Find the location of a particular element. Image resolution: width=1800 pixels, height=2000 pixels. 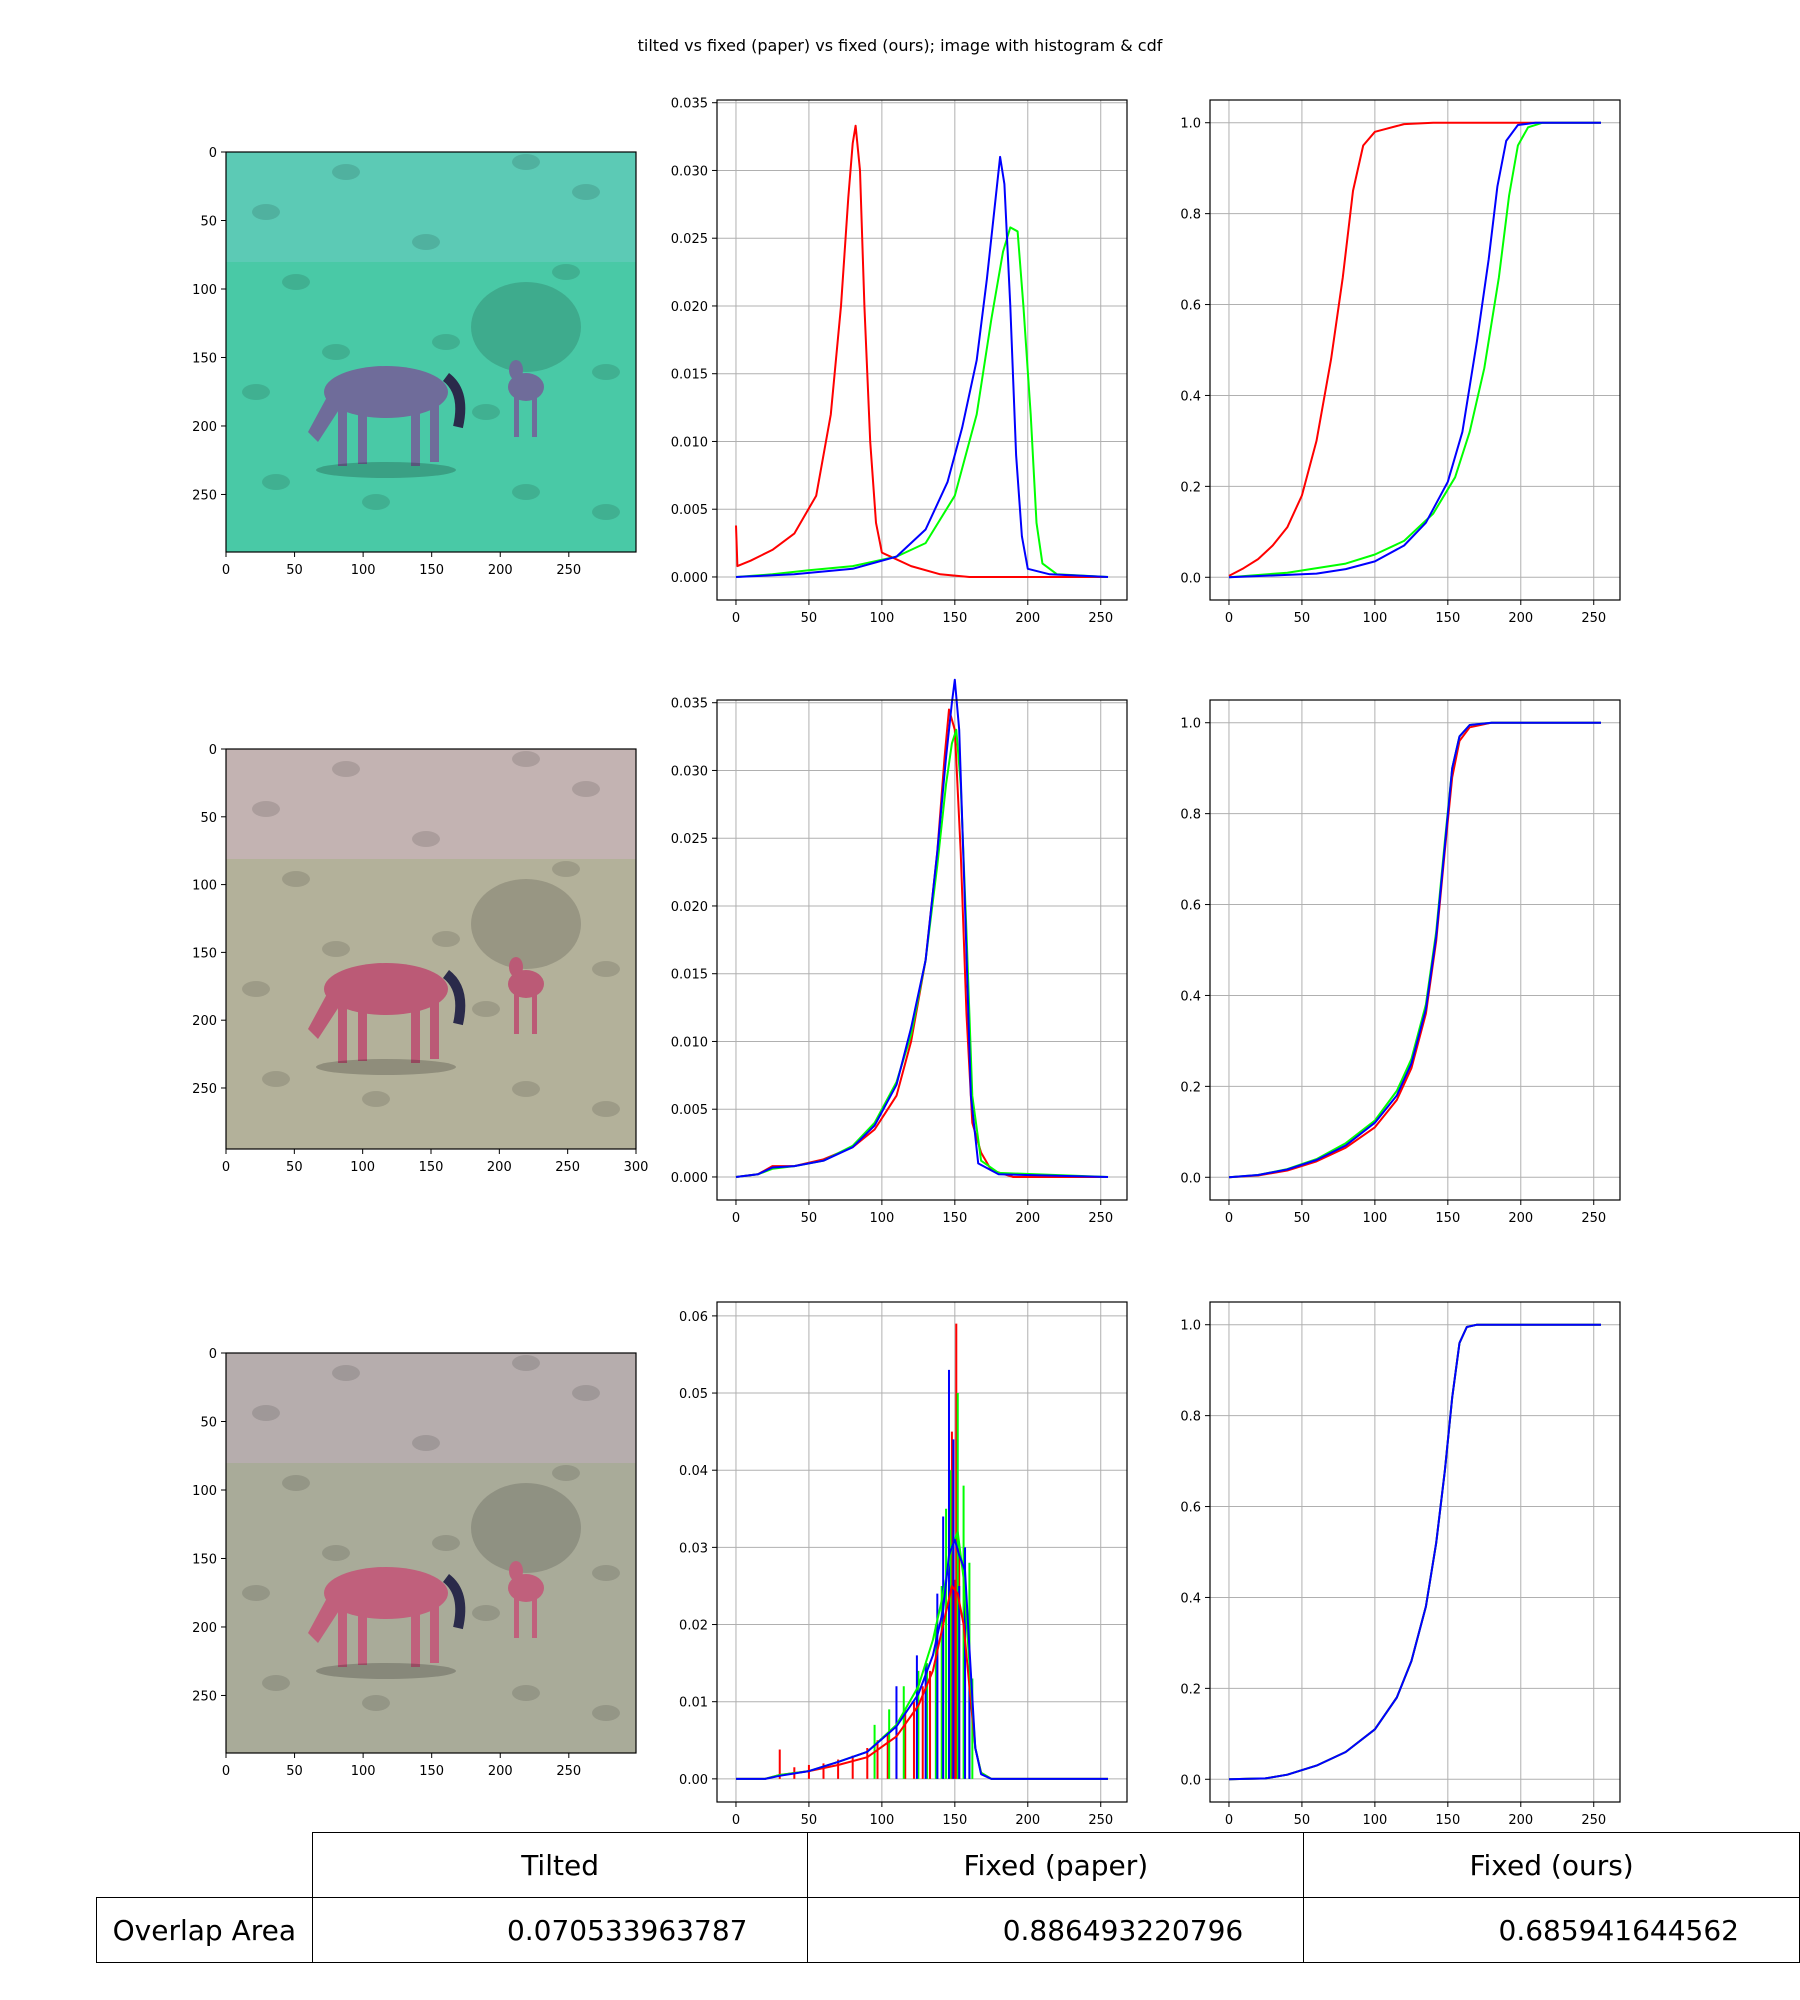

row2-cdf-series-red is located at coordinates (1414, 1552).